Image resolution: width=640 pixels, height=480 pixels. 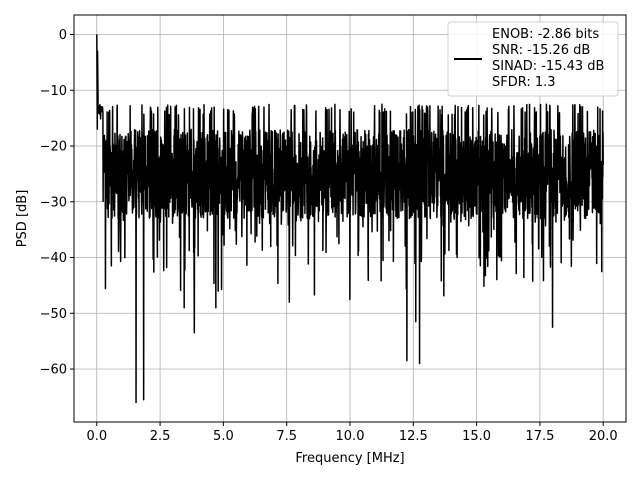 What do you see at coordinates (286, 436) in the screenshot?
I see `x-tick-label: 7.5` at bounding box center [286, 436].